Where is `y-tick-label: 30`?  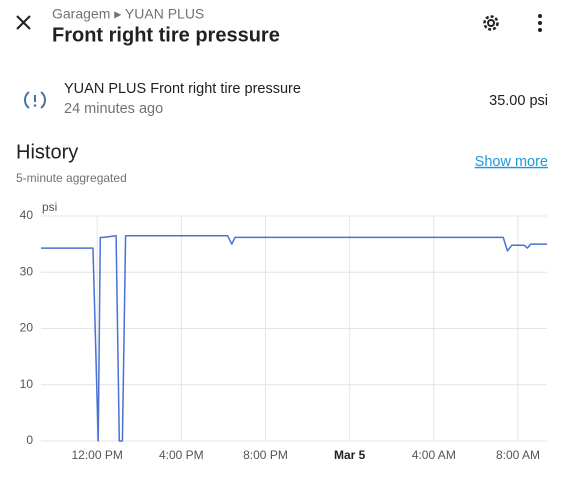 y-tick-label: 30 is located at coordinates (27, 271).